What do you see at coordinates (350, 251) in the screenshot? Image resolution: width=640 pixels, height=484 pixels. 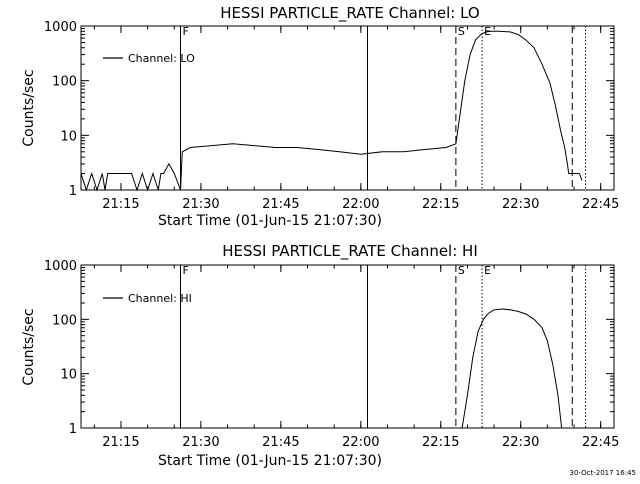 I see `chart-title: HESSI PARTICLE_RATE Channel: HI` at bounding box center [350, 251].